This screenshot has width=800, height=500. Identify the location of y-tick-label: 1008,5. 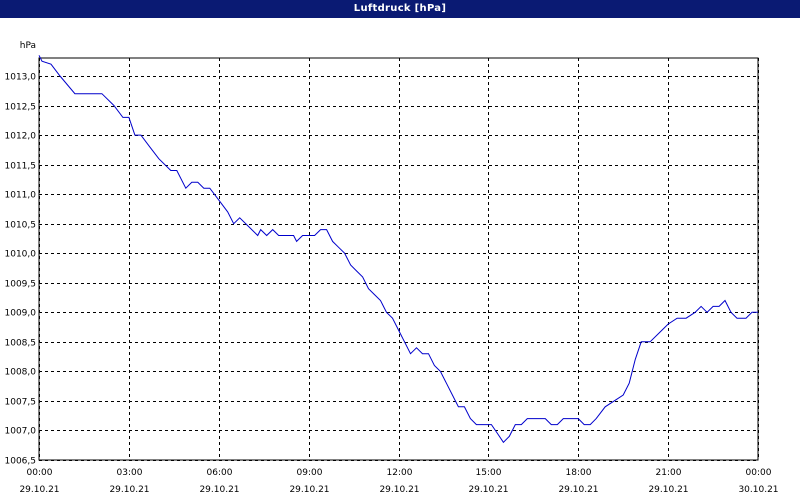
(21, 344).